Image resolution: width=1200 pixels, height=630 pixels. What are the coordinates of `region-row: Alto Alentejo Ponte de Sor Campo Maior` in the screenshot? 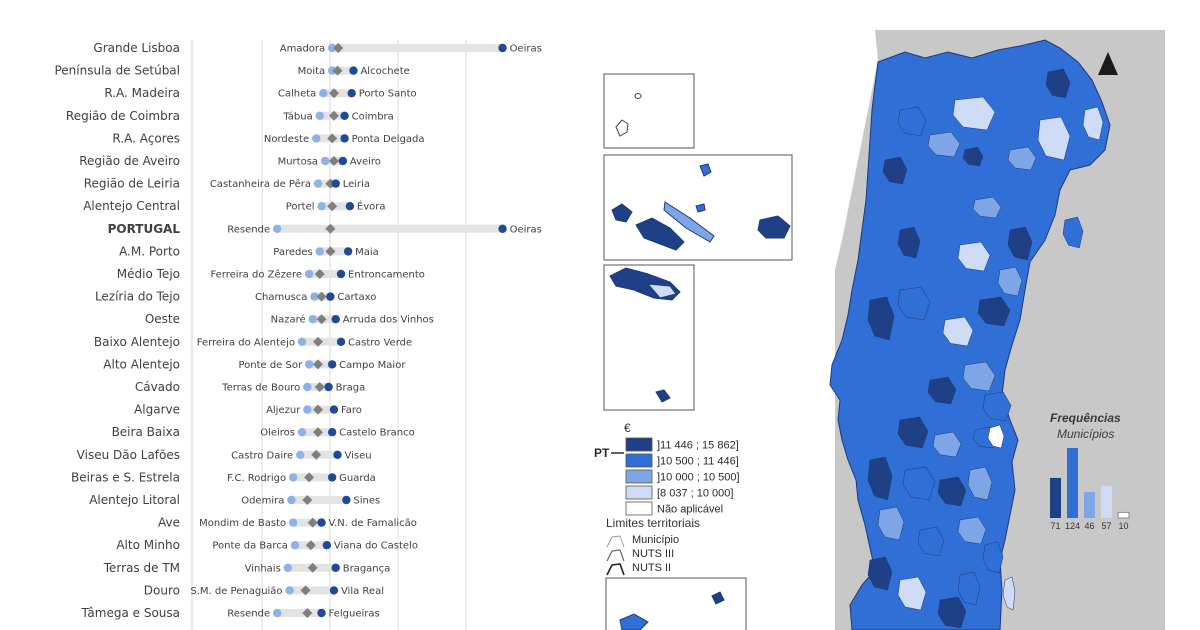 It's located at (254, 364).